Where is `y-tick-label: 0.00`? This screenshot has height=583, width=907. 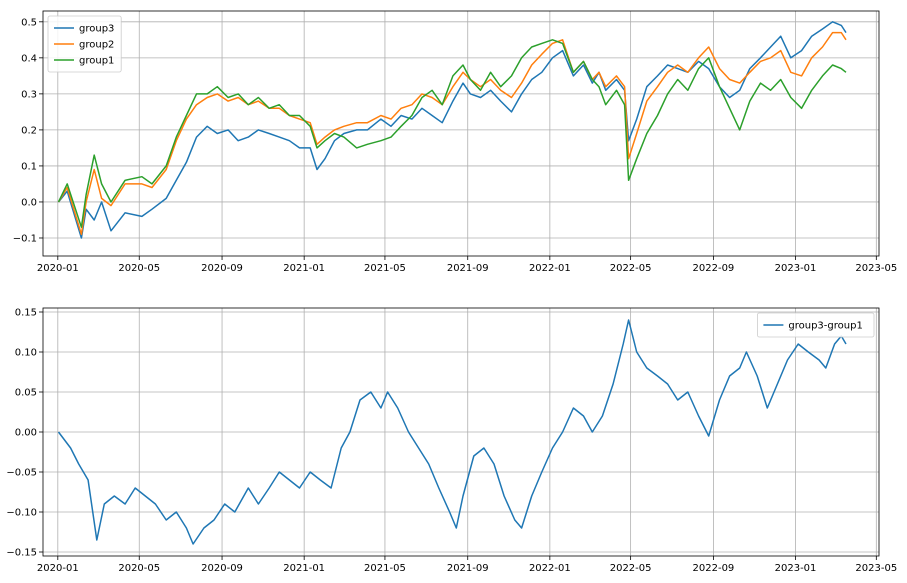
y-tick-label: 0.00 is located at coordinates (26, 433).